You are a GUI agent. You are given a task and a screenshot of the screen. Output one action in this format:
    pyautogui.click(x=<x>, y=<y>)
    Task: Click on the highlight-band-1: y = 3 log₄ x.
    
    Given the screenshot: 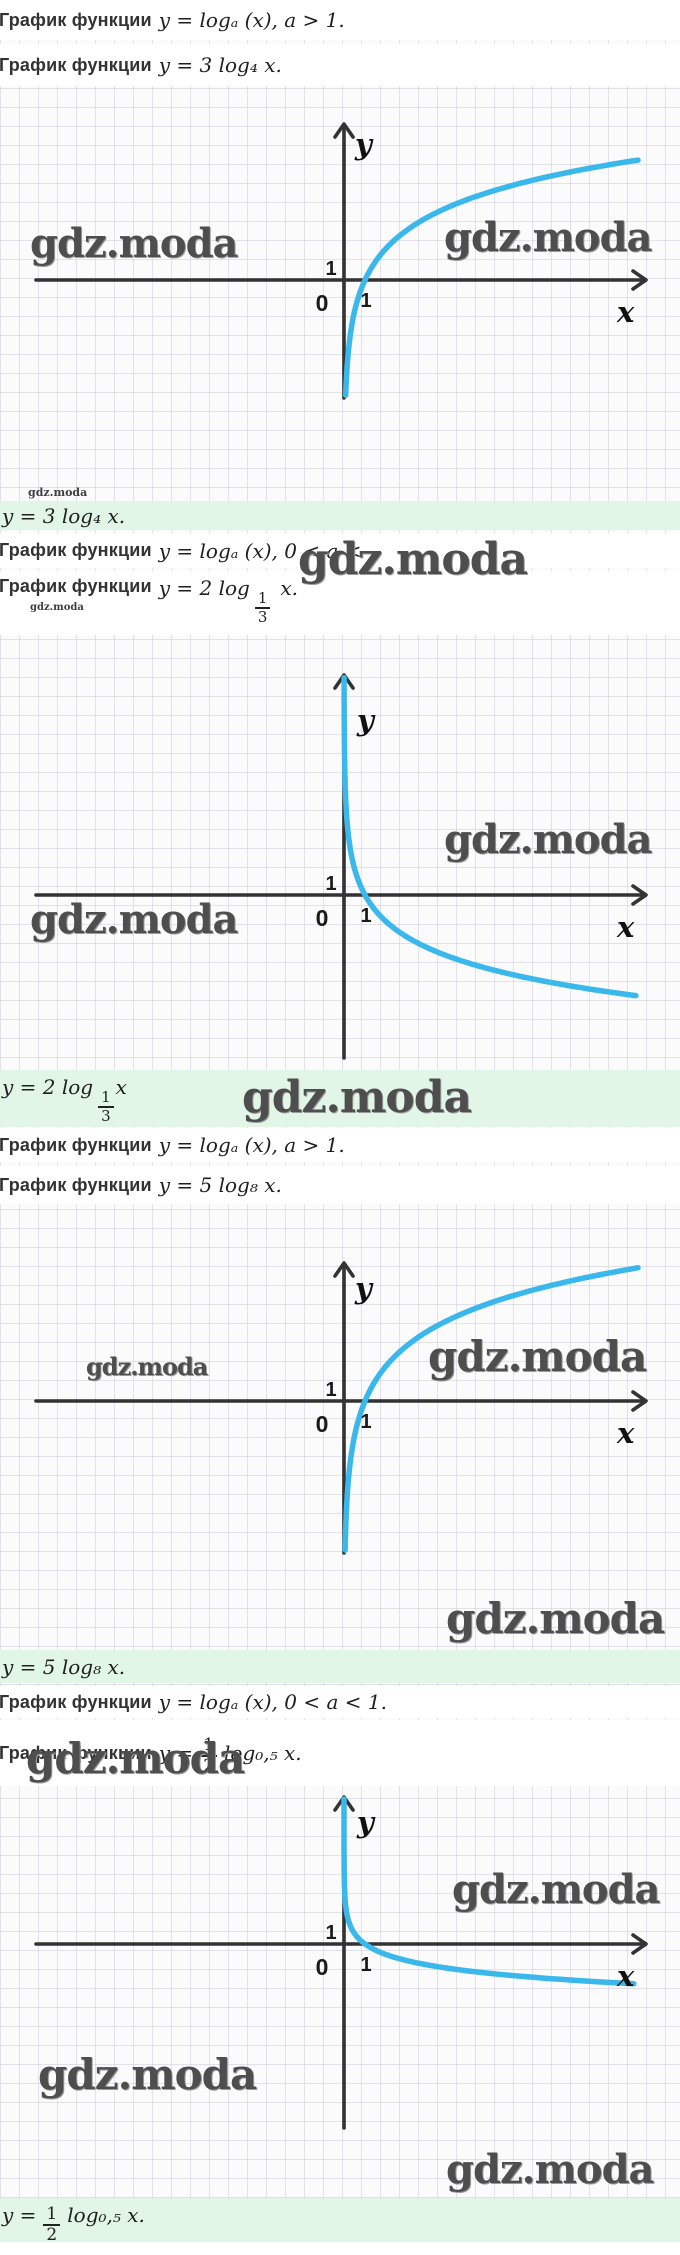 What is the action you would take?
    pyautogui.click(x=340, y=515)
    